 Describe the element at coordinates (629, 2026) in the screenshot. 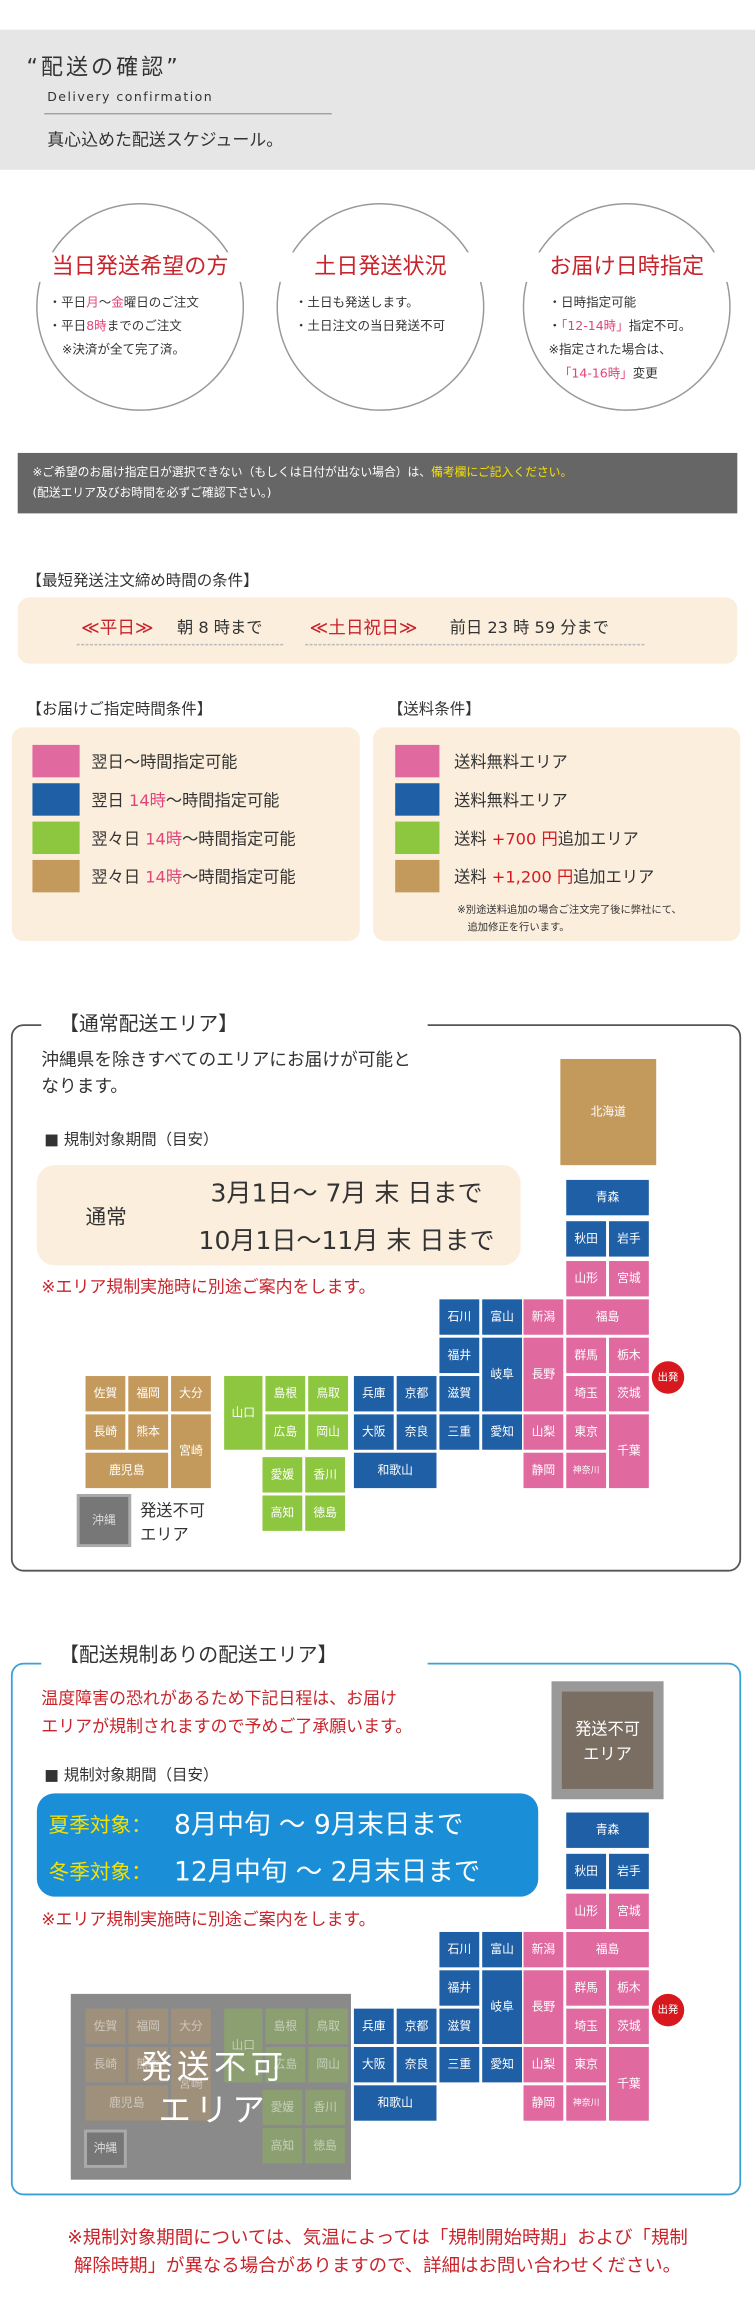

I see `prefecture-name: 茨城` at that location.